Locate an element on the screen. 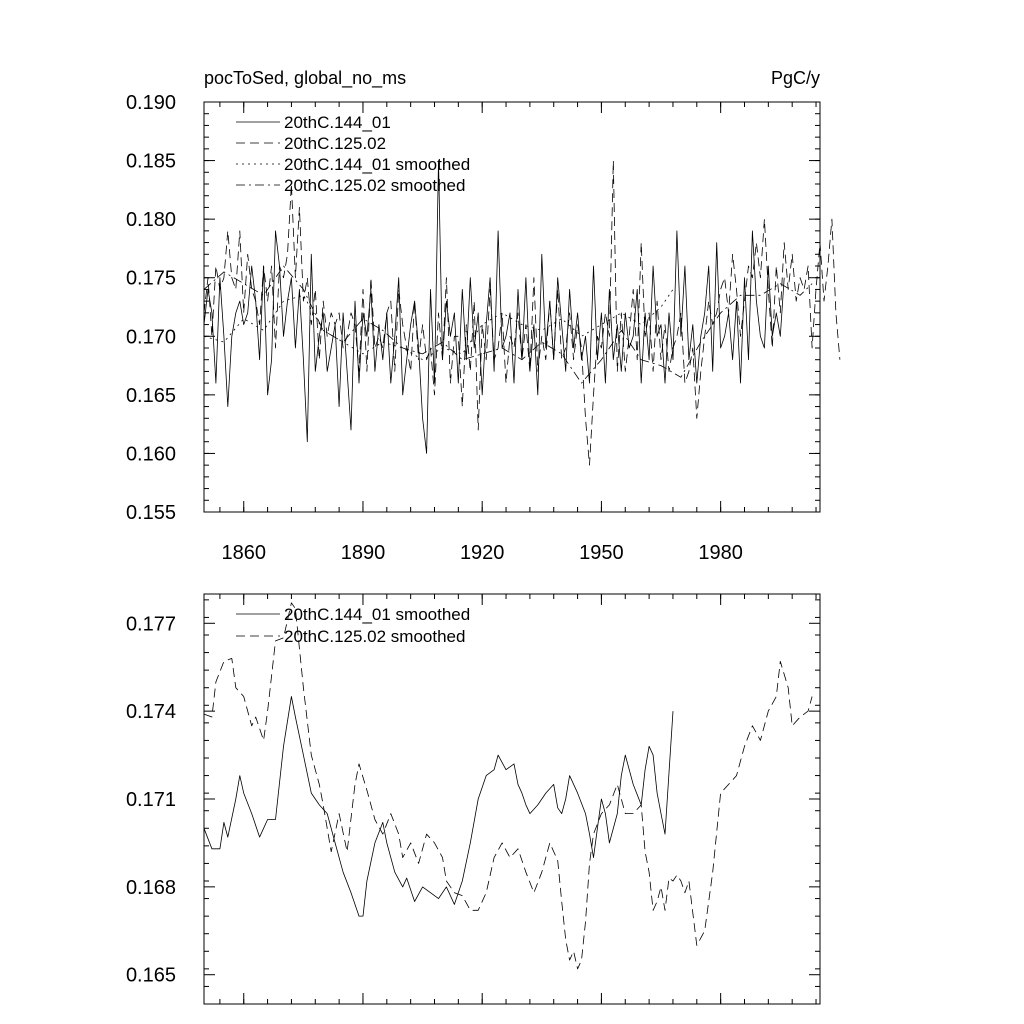 The height and width of the screenshot is (1024, 1024). x-tick-label: 1950 is located at coordinates (601, 553).